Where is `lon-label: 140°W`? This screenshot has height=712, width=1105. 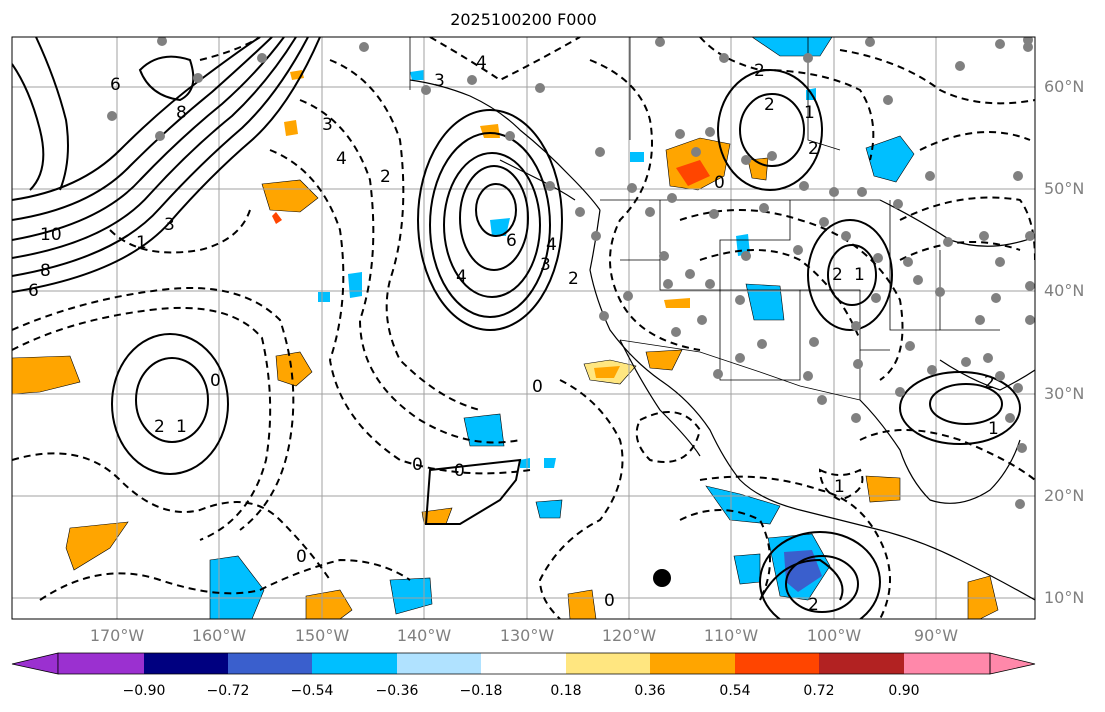
lon-label: 140°W is located at coordinates (424, 635).